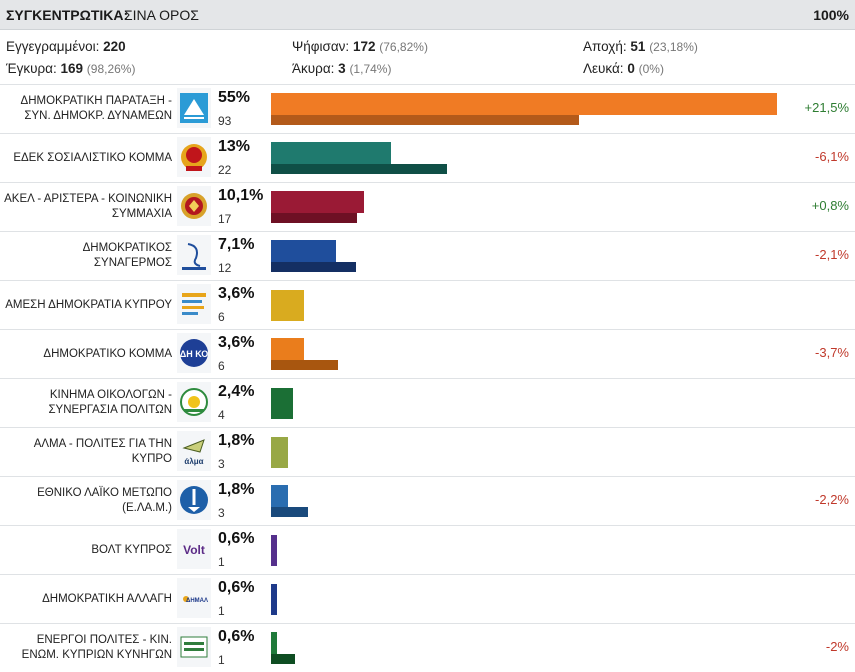 This screenshot has height=672, width=855. Describe the element at coordinates (194, 647) in the screenshot. I see `hunters-logo` at that location.